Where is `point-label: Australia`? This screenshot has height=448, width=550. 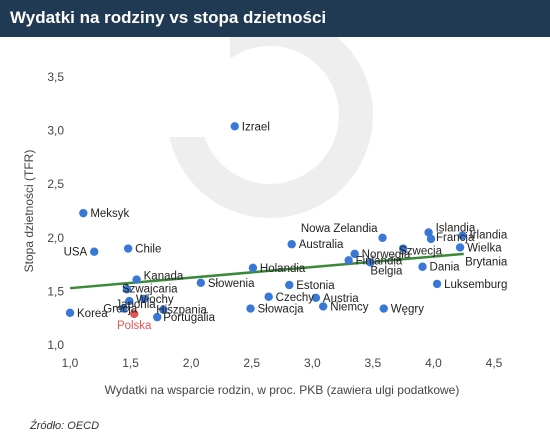 point-label: Australia is located at coordinates (321, 245).